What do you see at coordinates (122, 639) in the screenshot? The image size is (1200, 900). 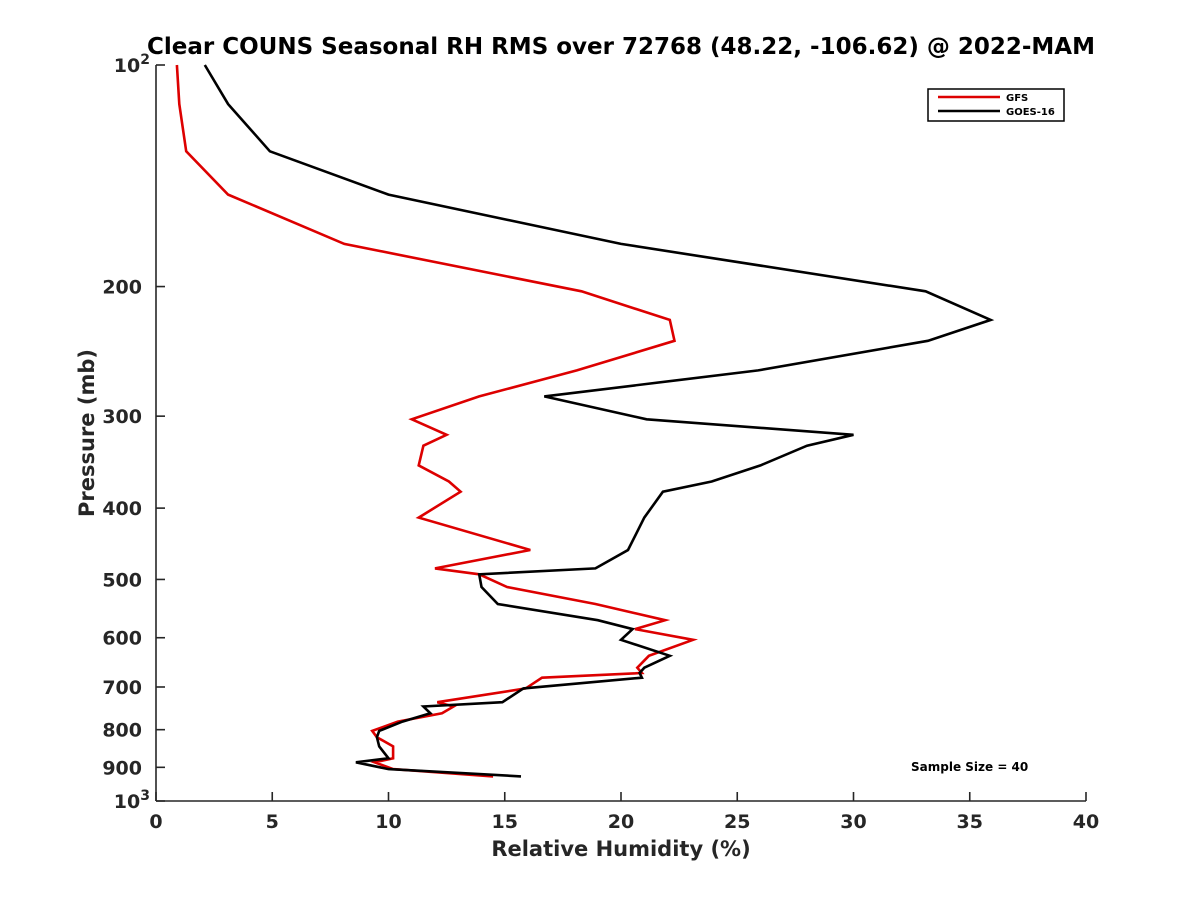 I see `y-tick-label: 600` at bounding box center [122, 639].